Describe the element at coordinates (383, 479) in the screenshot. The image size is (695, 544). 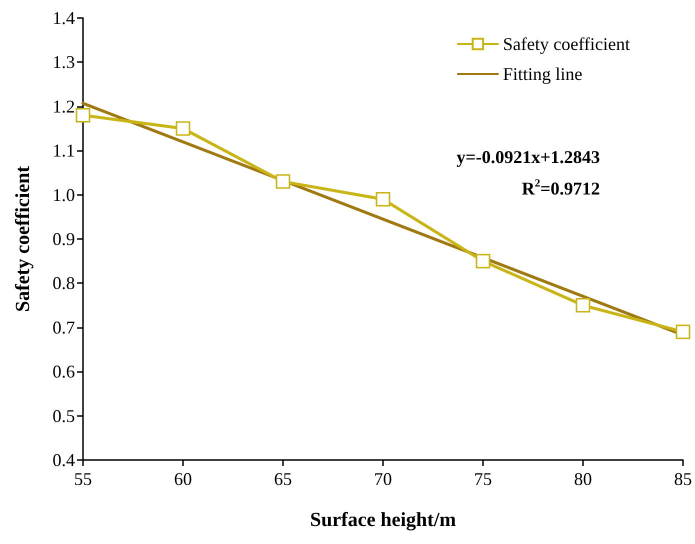
I see `x-tick-label: 70` at that location.